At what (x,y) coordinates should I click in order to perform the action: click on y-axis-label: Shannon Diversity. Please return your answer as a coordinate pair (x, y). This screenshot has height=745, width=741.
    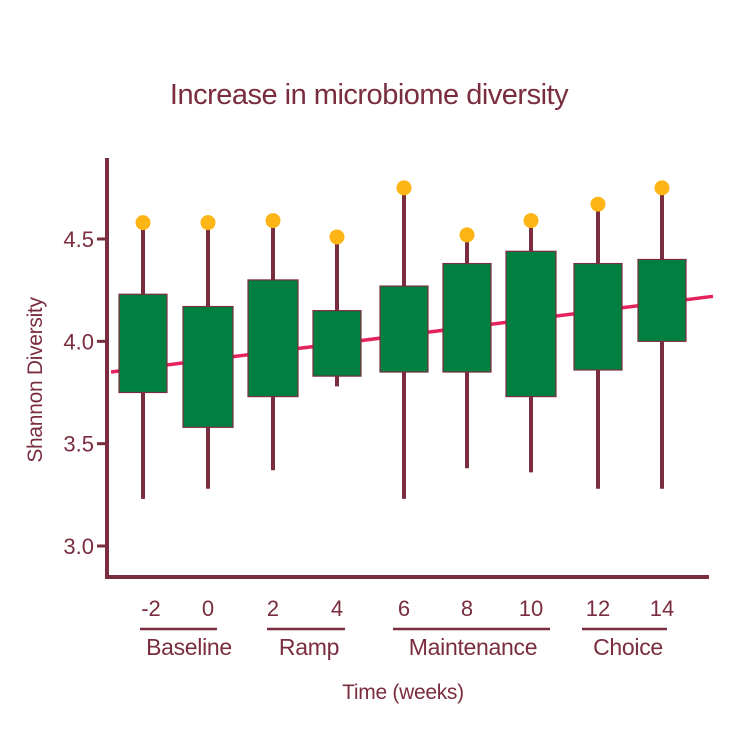
    Looking at the image, I should click on (35, 380).